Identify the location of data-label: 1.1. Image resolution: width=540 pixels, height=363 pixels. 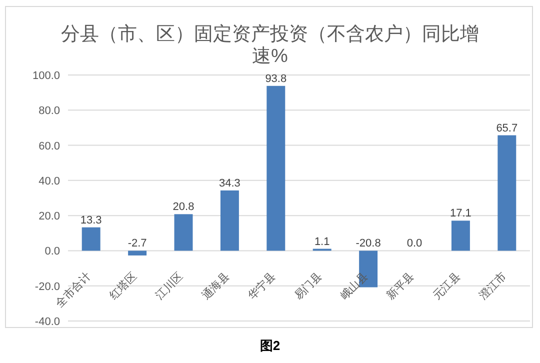
(322, 242).